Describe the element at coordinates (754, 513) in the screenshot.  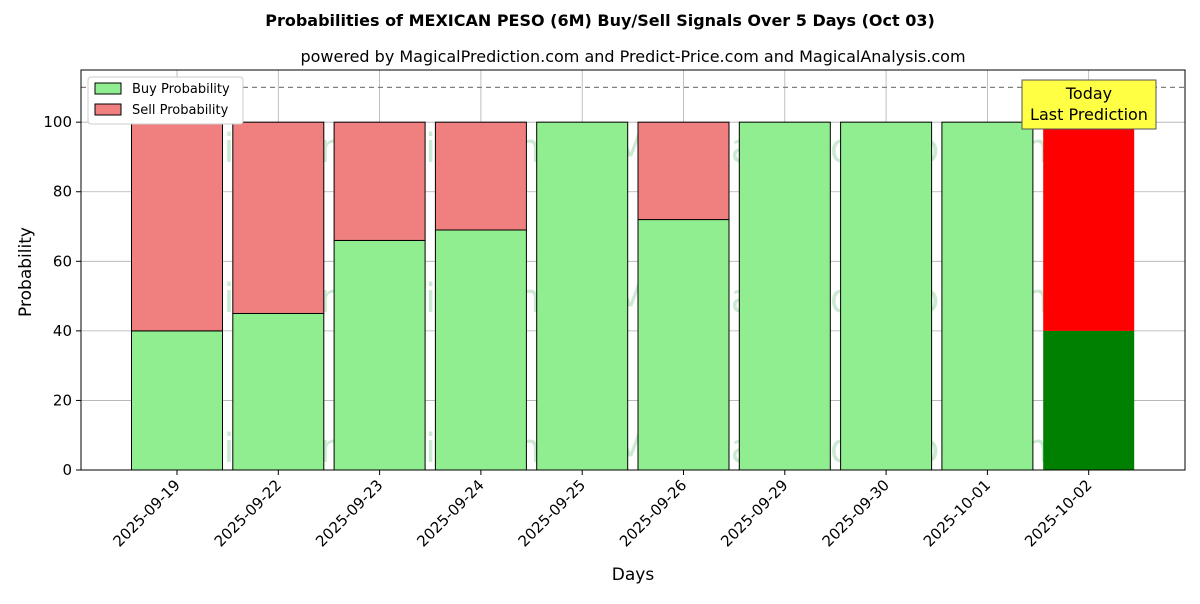
I see `x-tick-label: 2025-09-29` at that location.